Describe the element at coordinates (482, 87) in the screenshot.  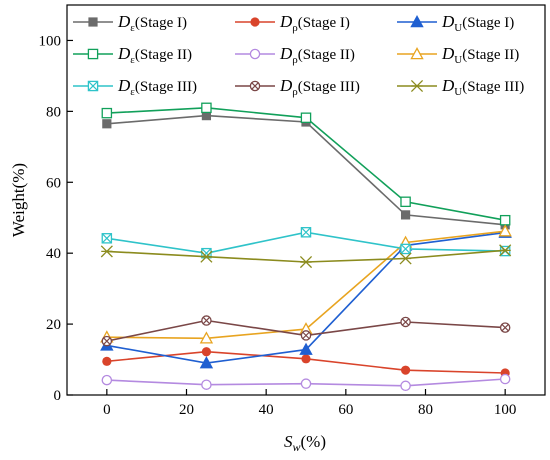
I see `legend-label: DU(Stage III)` at that location.